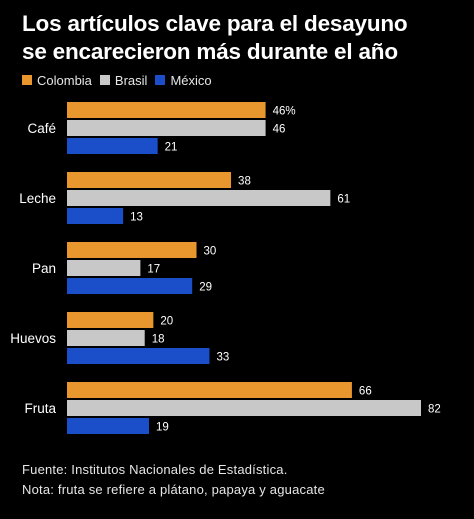 This screenshot has height=519, width=474. What do you see at coordinates (130, 286) in the screenshot?
I see `bar-pan-mexico` at bounding box center [130, 286].